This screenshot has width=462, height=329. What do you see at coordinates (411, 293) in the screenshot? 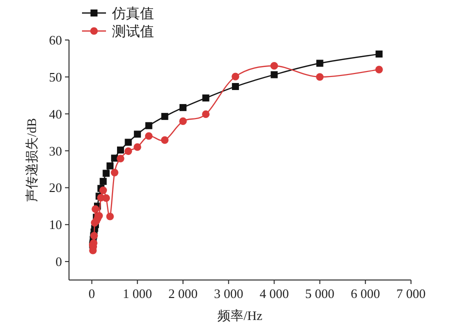
I see `x-tick-label: 7 000` at bounding box center [411, 293].